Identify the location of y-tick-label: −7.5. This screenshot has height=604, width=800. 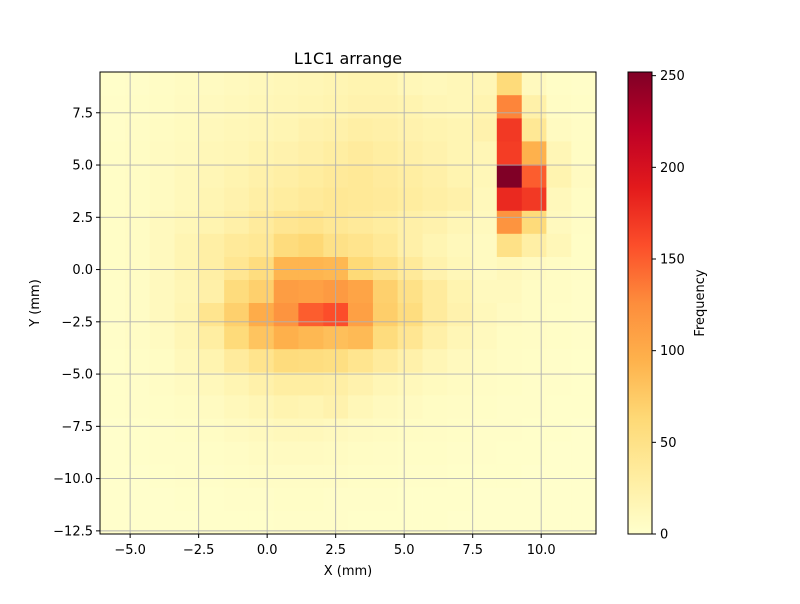
(77, 427).